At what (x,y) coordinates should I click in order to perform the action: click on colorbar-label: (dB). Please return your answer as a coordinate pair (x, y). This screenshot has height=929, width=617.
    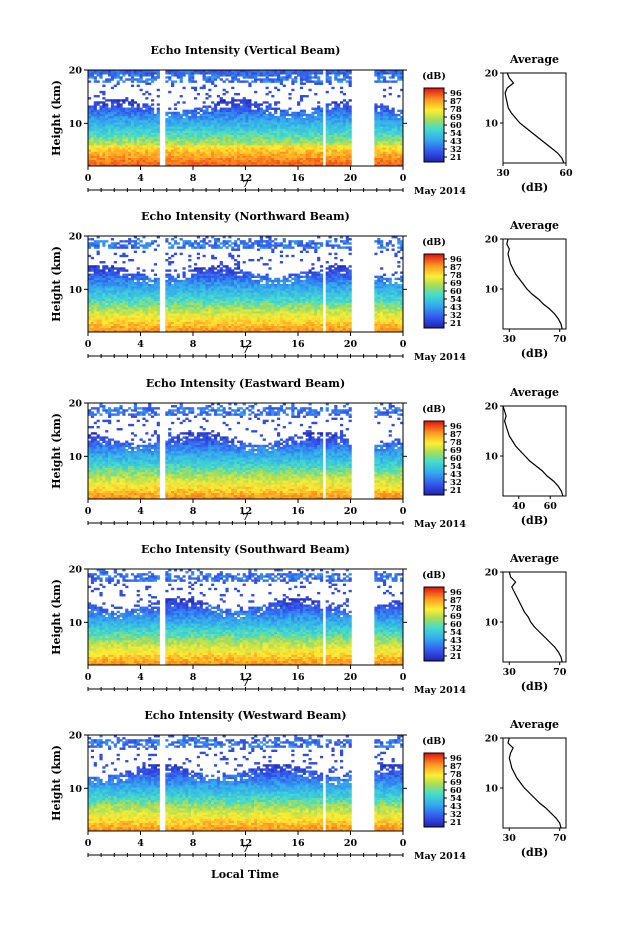
    Looking at the image, I should click on (434, 76).